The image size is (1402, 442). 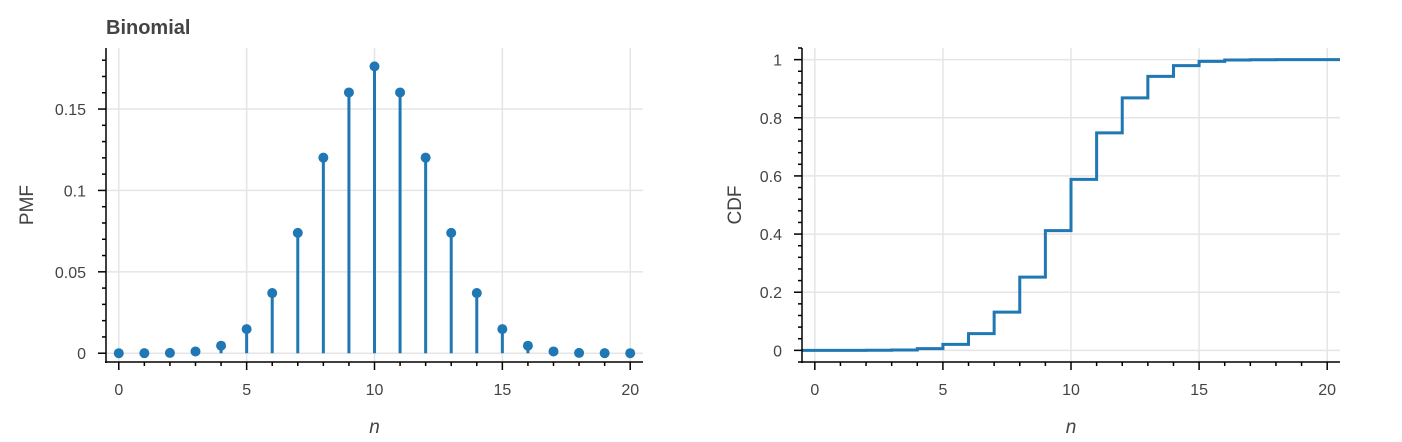 I want to click on chart-title: Binomial, so click(x=148, y=28).